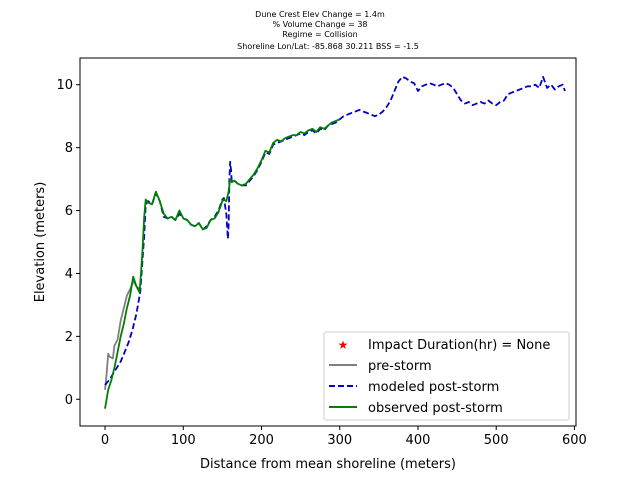  I want to click on x-tick-label: 600, so click(574, 440).